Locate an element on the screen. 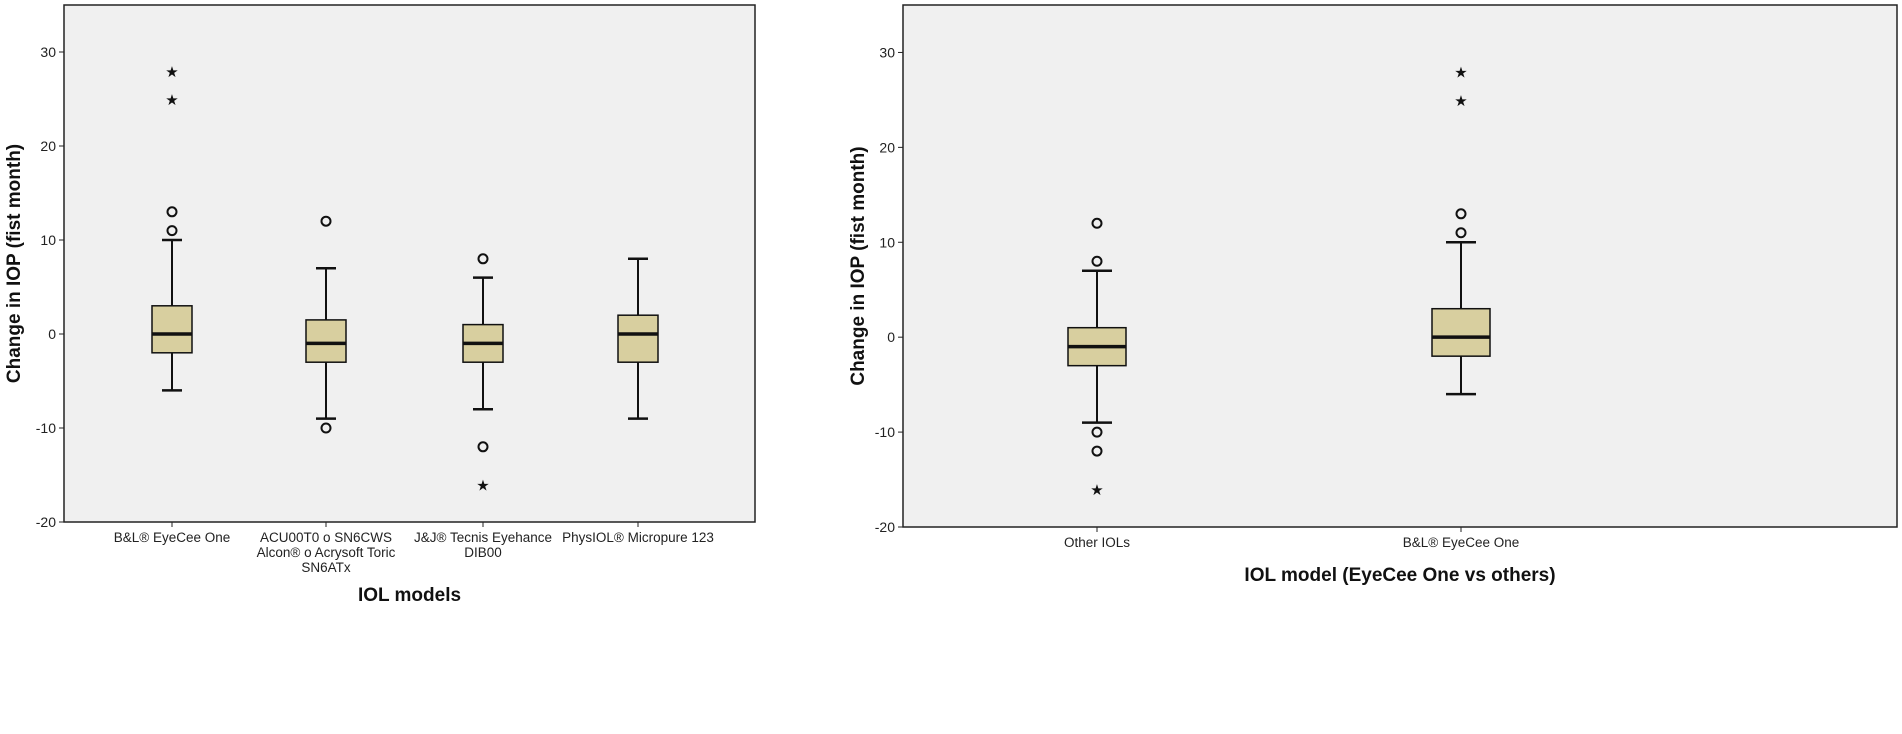 The image size is (1902, 734). category-label-line: J&J® Tecnis Eyehance is located at coordinates (483, 537).